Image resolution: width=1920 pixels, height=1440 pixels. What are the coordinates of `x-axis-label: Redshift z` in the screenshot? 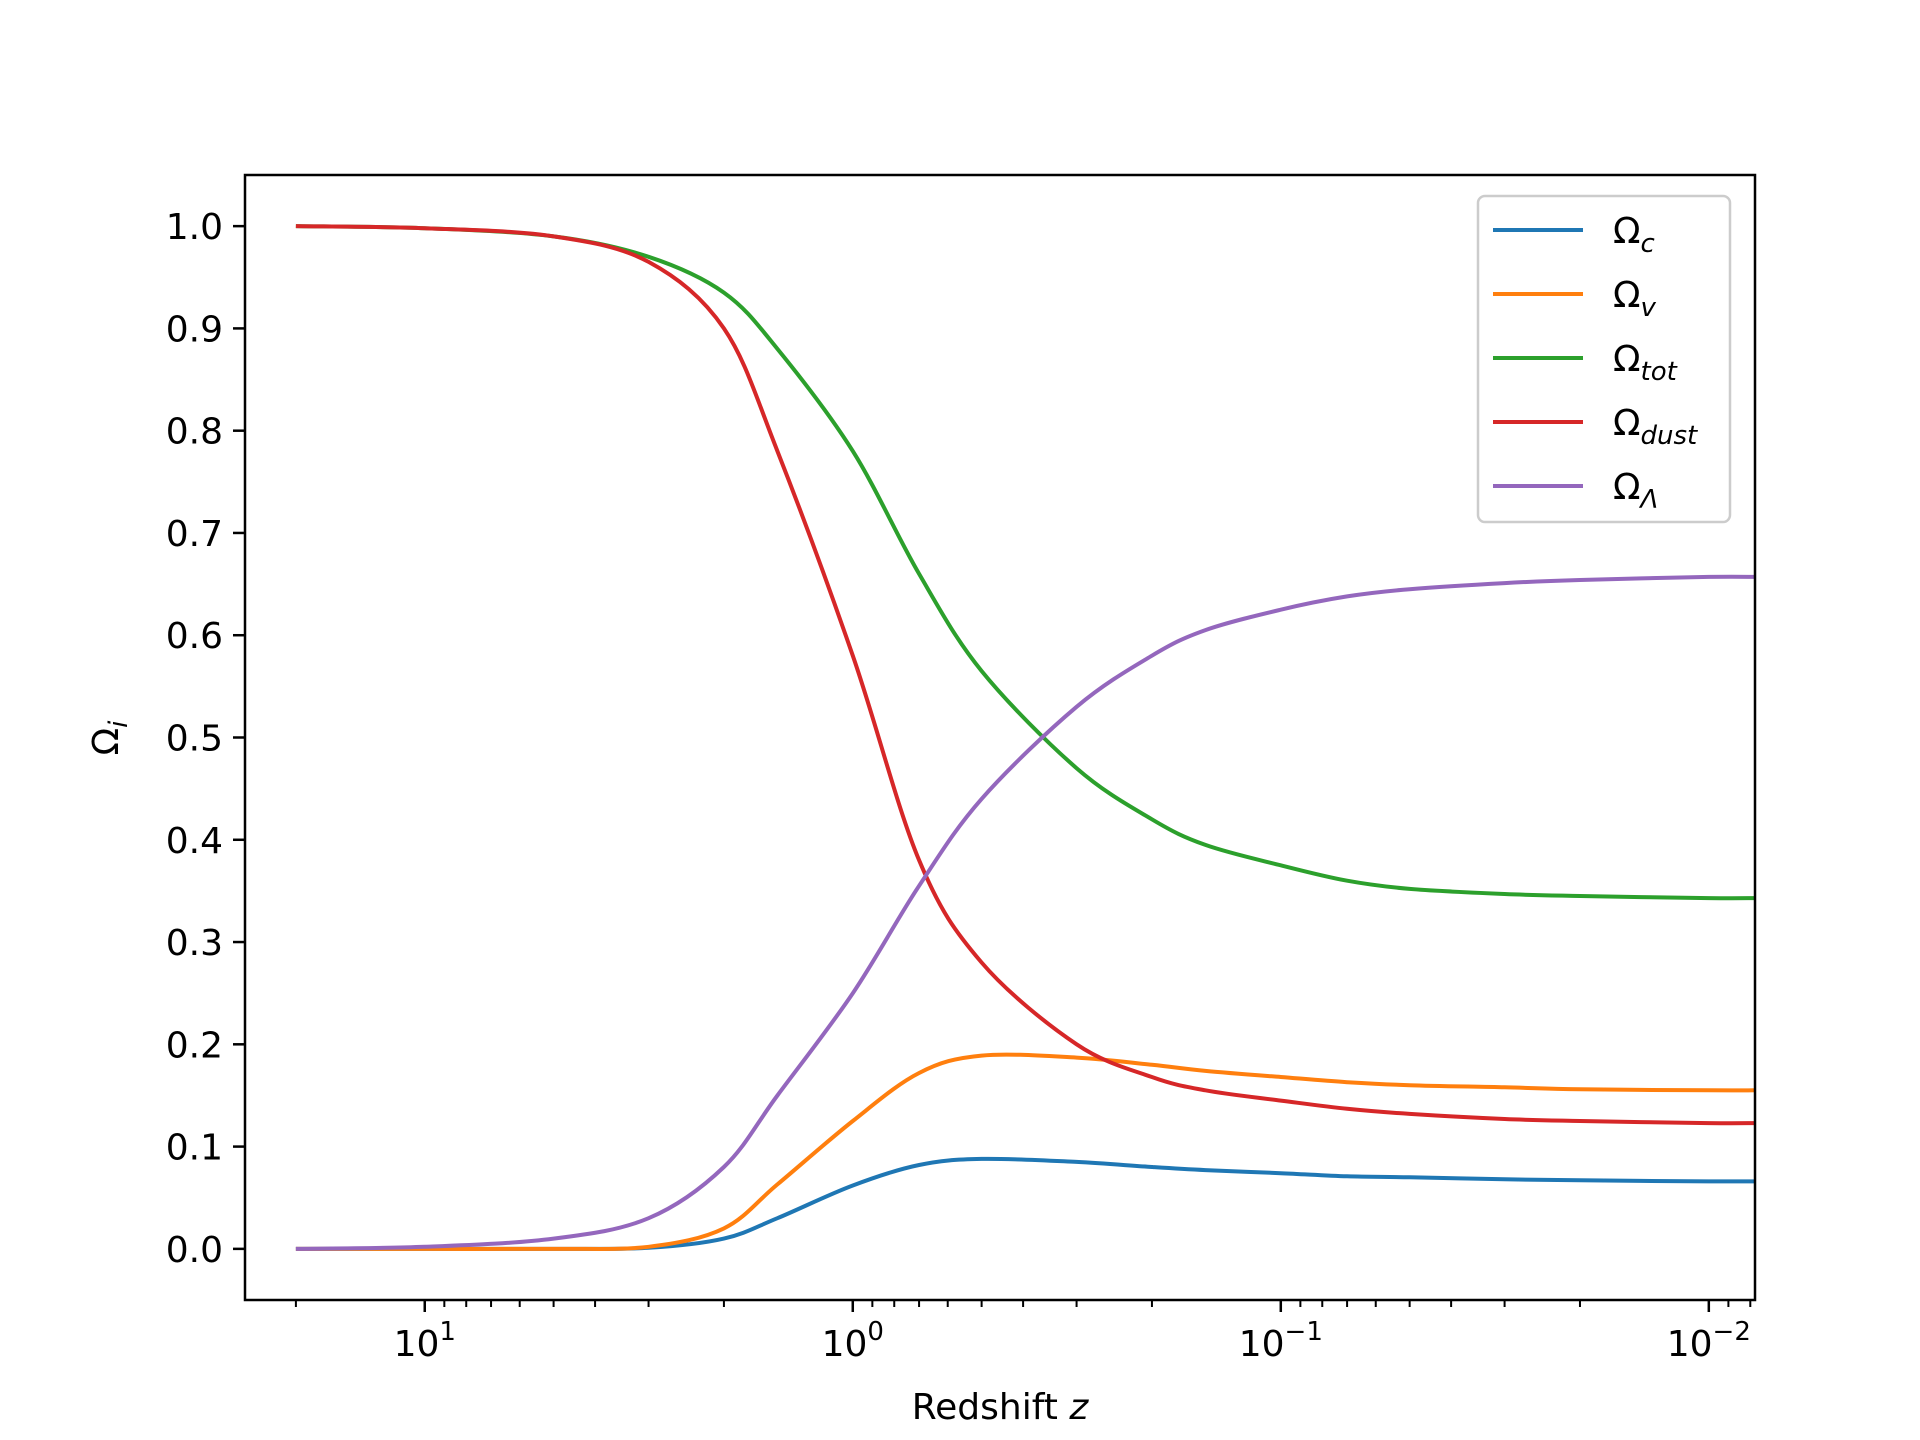 It's located at (1001, 1407).